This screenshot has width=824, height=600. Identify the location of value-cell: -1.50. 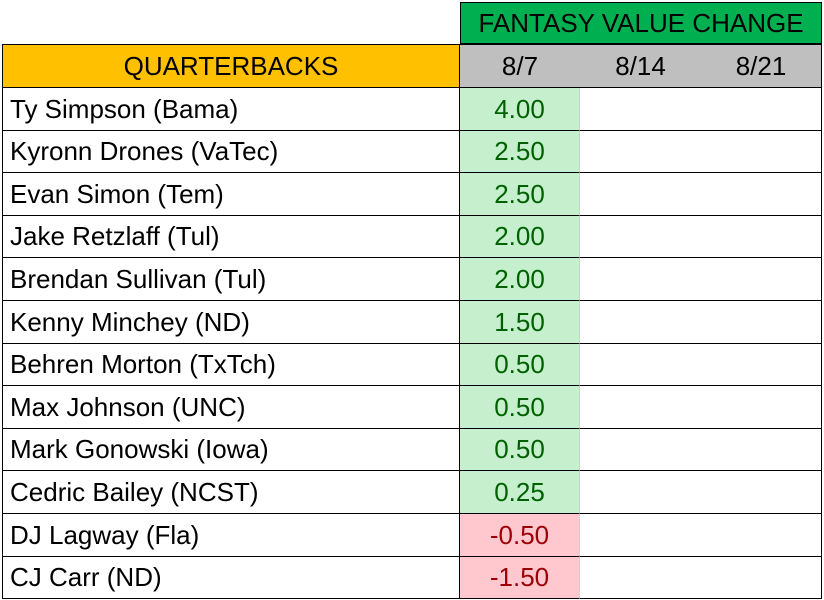
(520, 578).